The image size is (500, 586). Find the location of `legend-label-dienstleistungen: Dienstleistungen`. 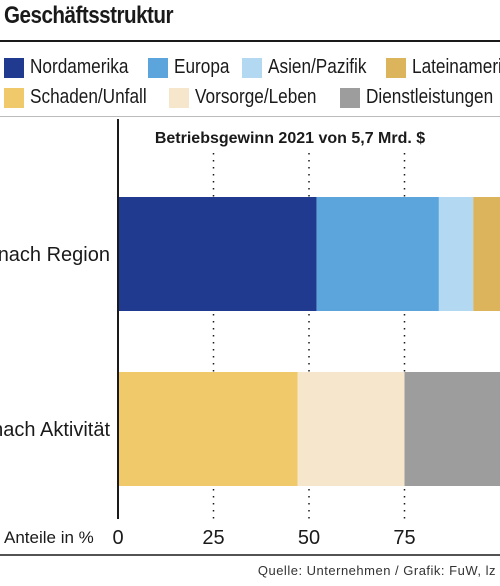

legend-label-dienstleistungen: Dienstleistungen is located at coordinates (429, 97).